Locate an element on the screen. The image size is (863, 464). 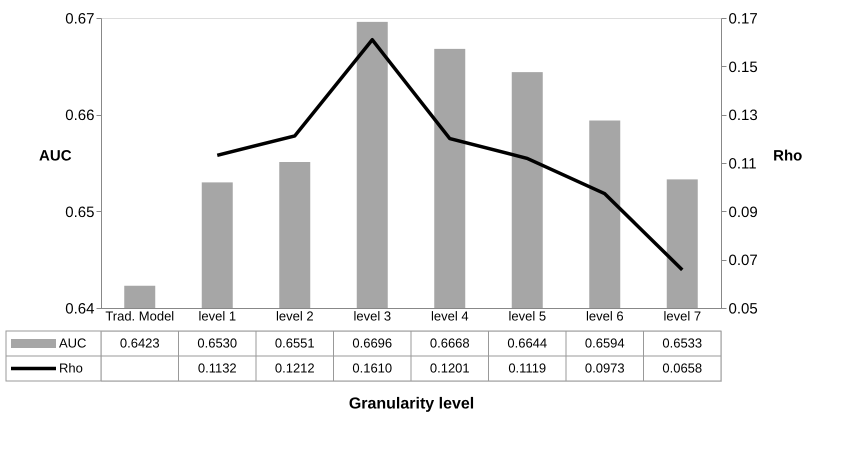
legend-label: AUC is located at coordinates (72, 343).